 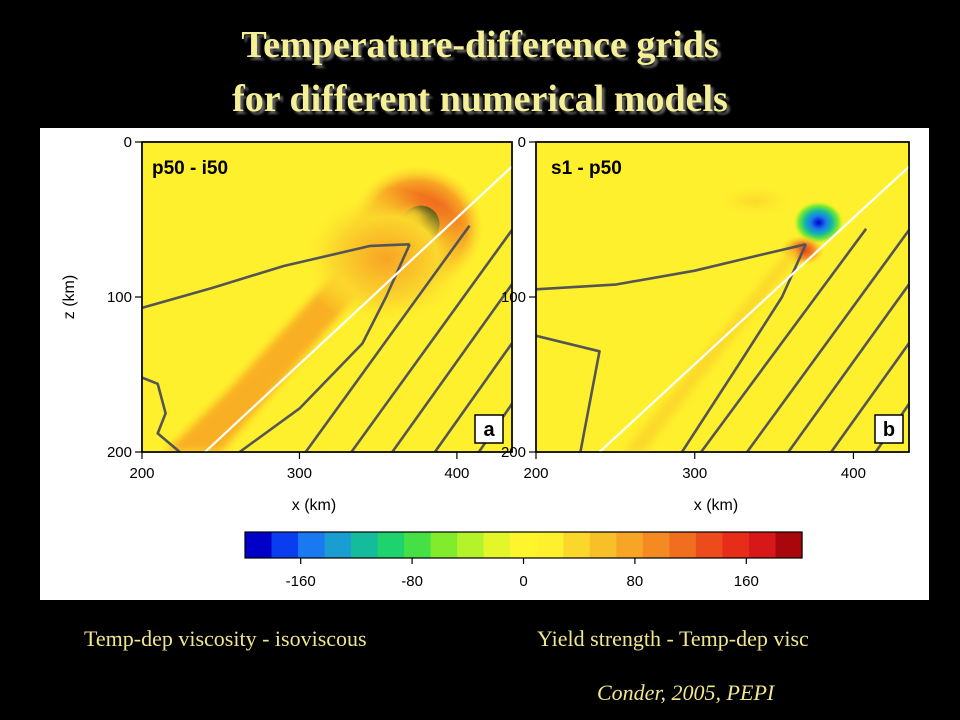 I want to click on panel-a-anomaly-fill, so click(x=324, y=308).